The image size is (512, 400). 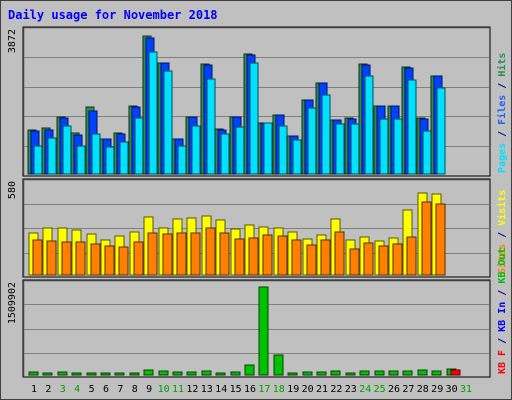 I want to click on legend-label: Hits, so click(x=502, y=65).